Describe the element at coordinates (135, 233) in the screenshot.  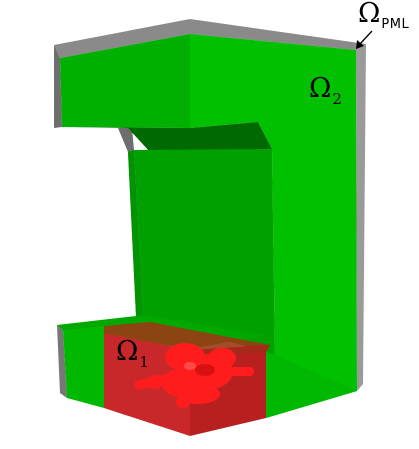
I see `omega2-column-shade` at that location.